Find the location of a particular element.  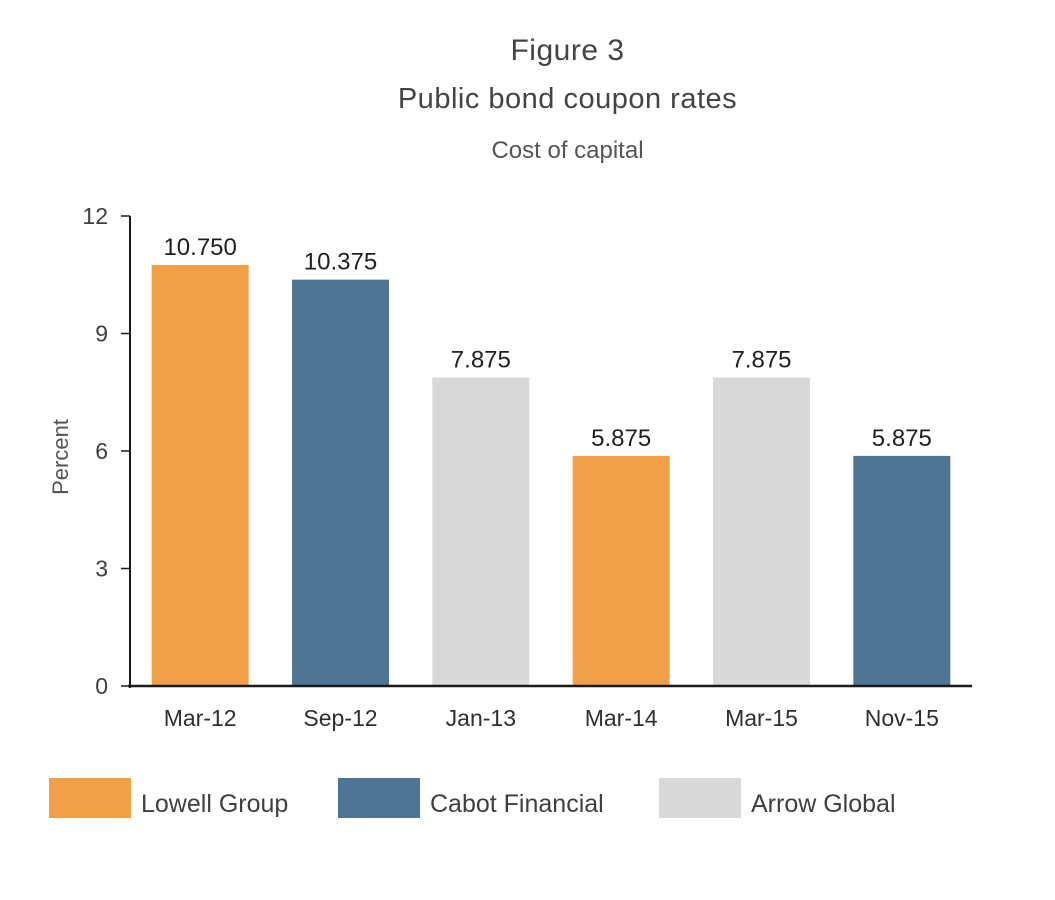

x-tick-label: Jan-13 is located at coordinates (481, 718).